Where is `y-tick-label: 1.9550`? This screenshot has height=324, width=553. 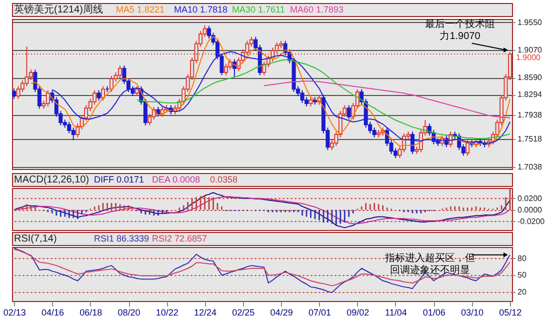 y-tick-label: 1.9550 is located at coordinates (530, 22).